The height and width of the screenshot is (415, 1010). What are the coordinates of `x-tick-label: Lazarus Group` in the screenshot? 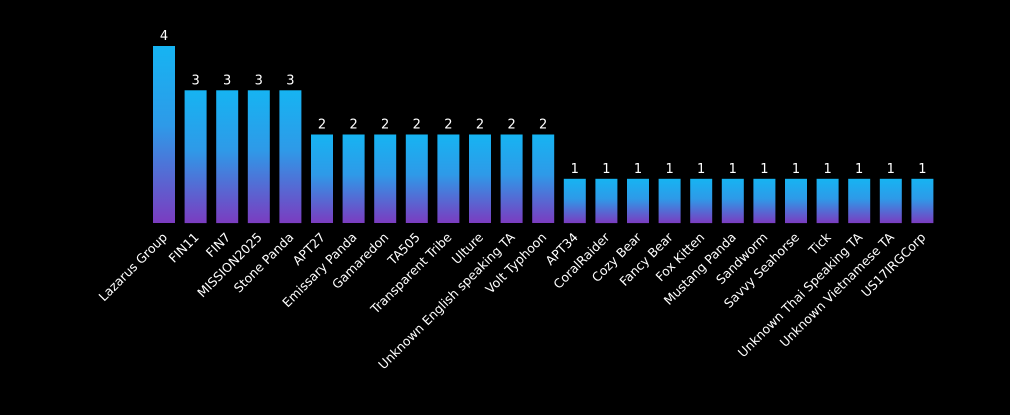 It's located at (133, 266).